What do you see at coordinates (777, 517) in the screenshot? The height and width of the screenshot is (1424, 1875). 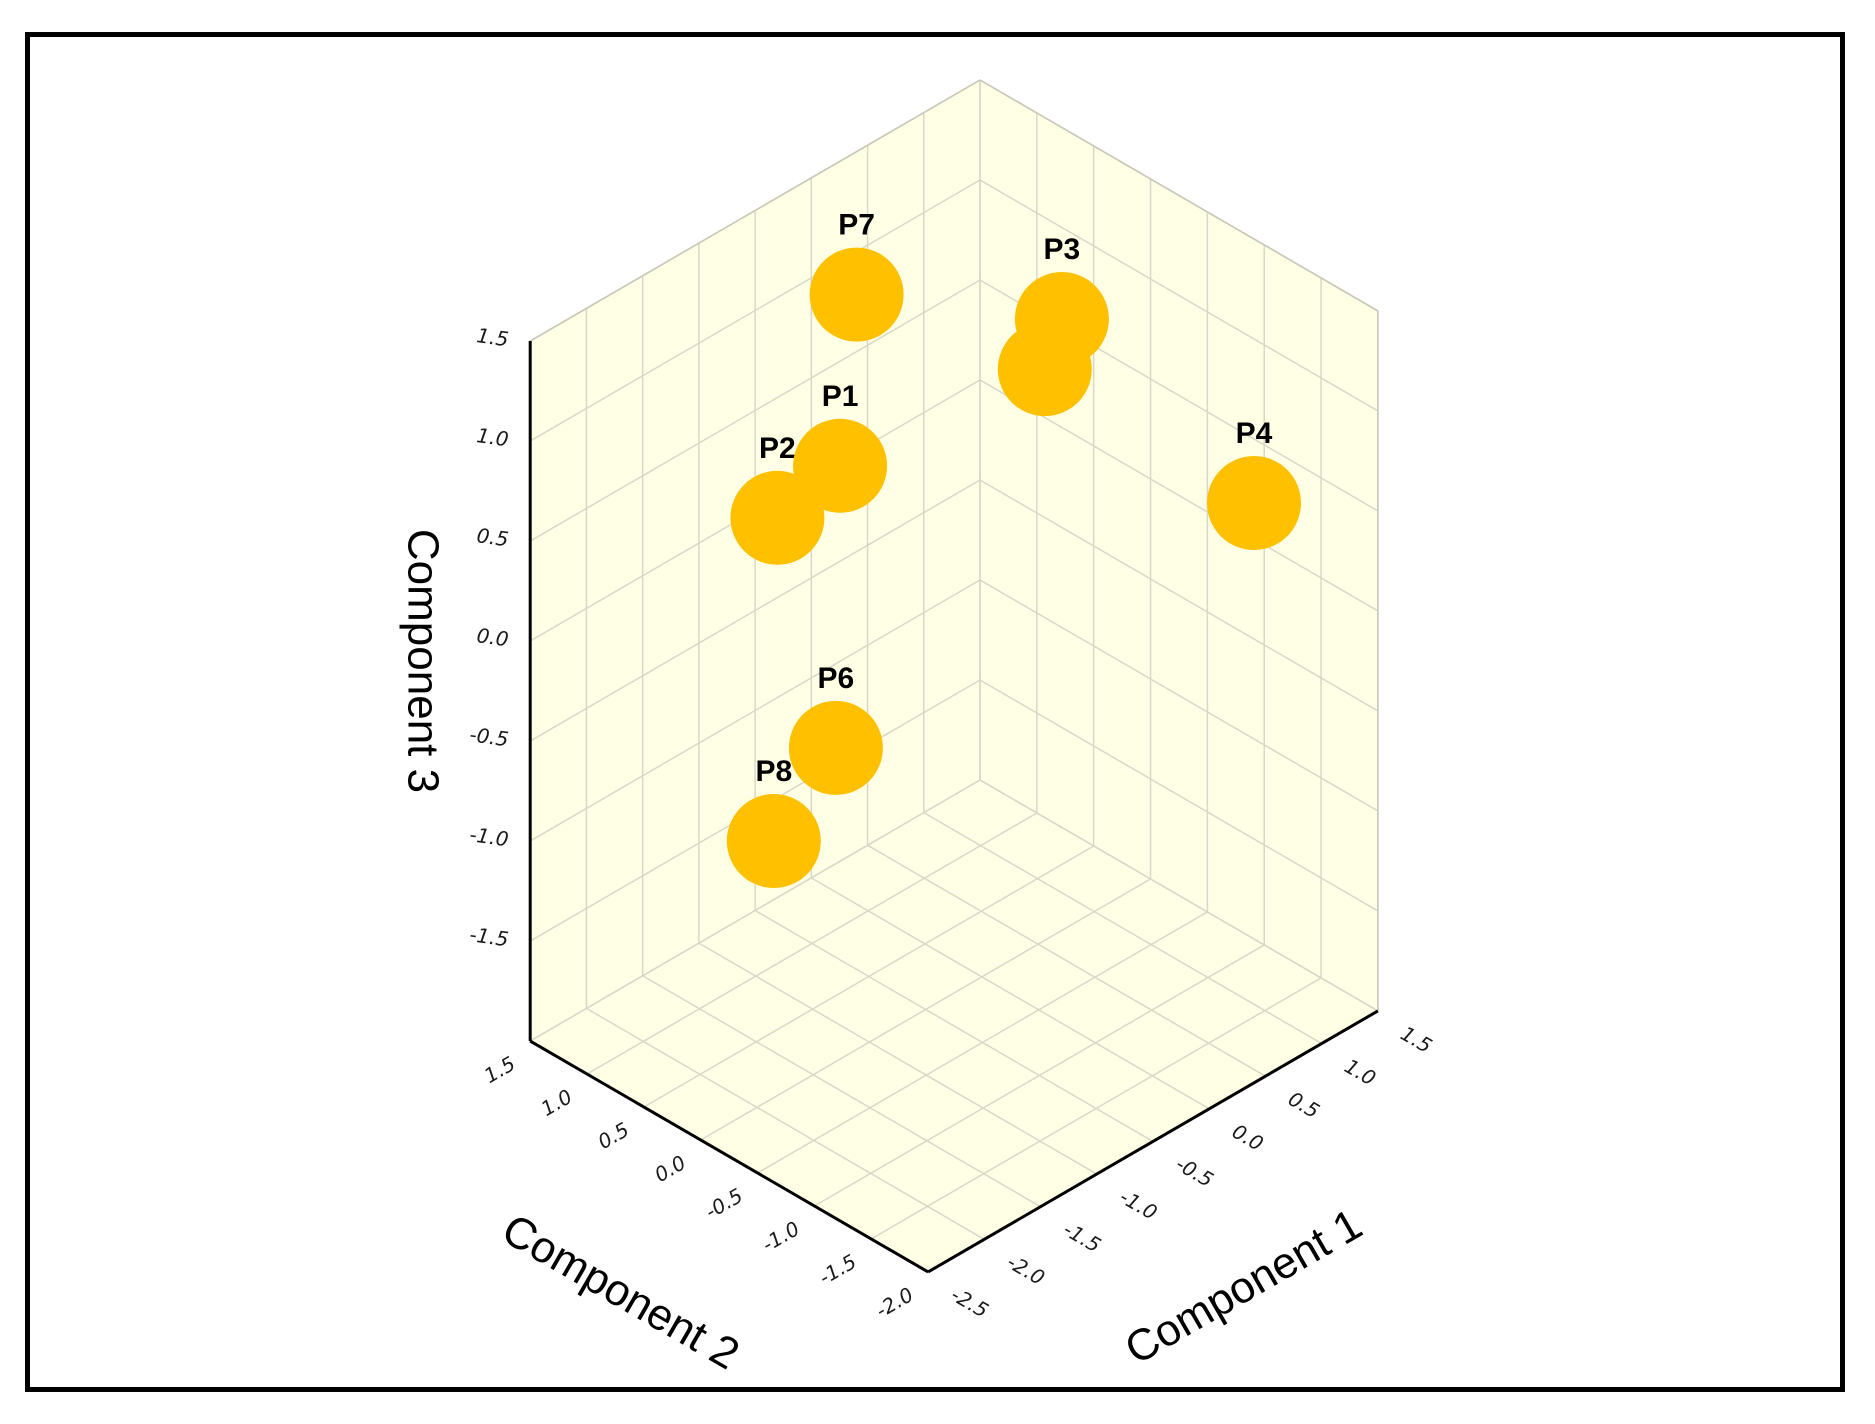 I see `data-point-p2` at bounding box center [777, 517].